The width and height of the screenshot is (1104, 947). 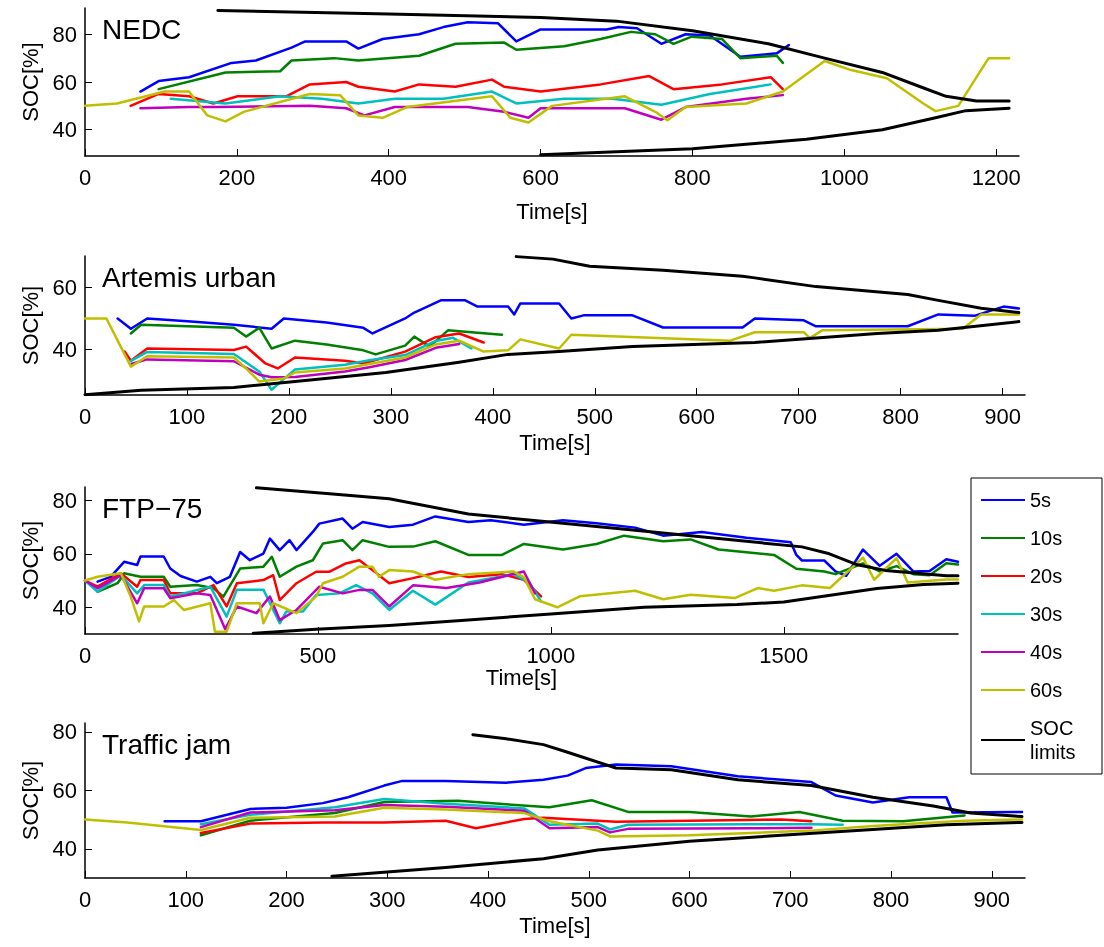 What do you see at coordinates (167, 744) in the screenshot?
I see `chart-title: Traffic jam` at bounding box center [167, 744].